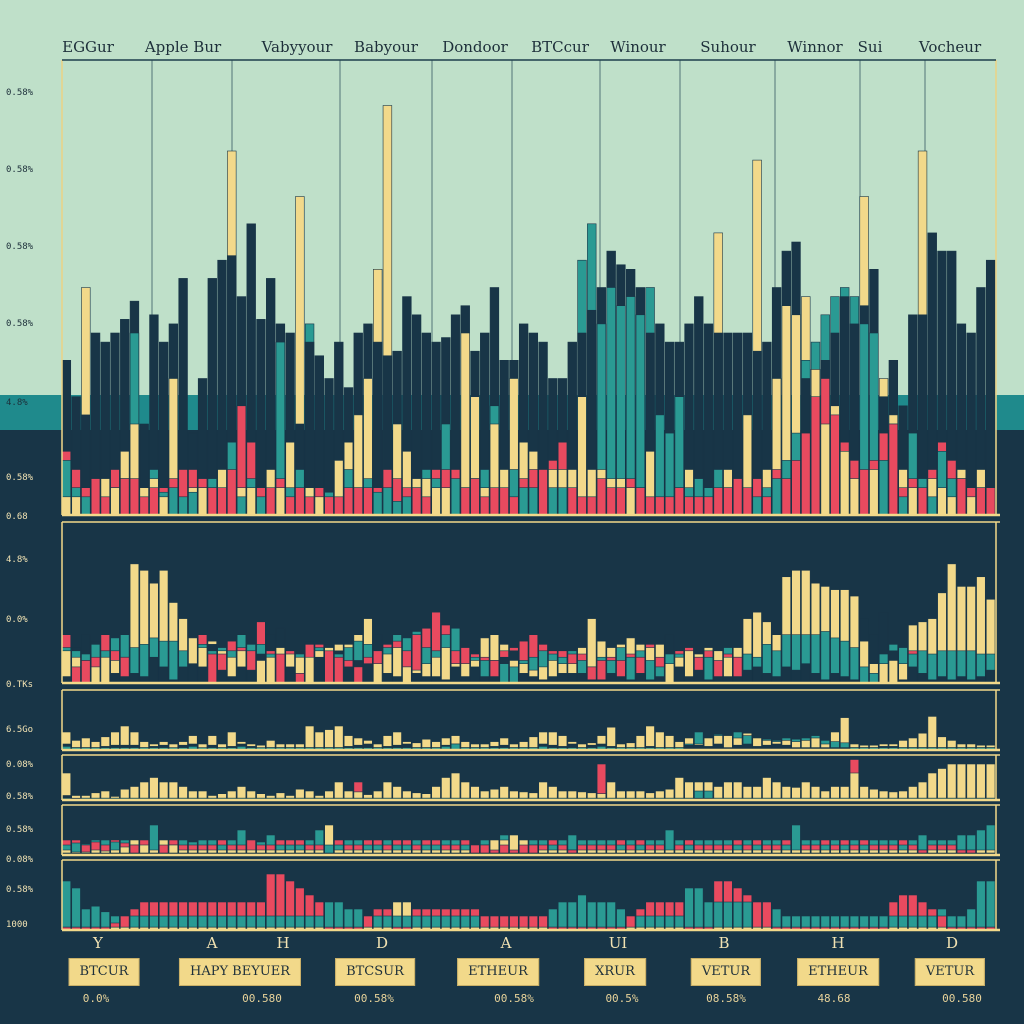  Describe the element at coordinates (950, 47) in the screenshot. I see `top-label: Vocheur` at that location.